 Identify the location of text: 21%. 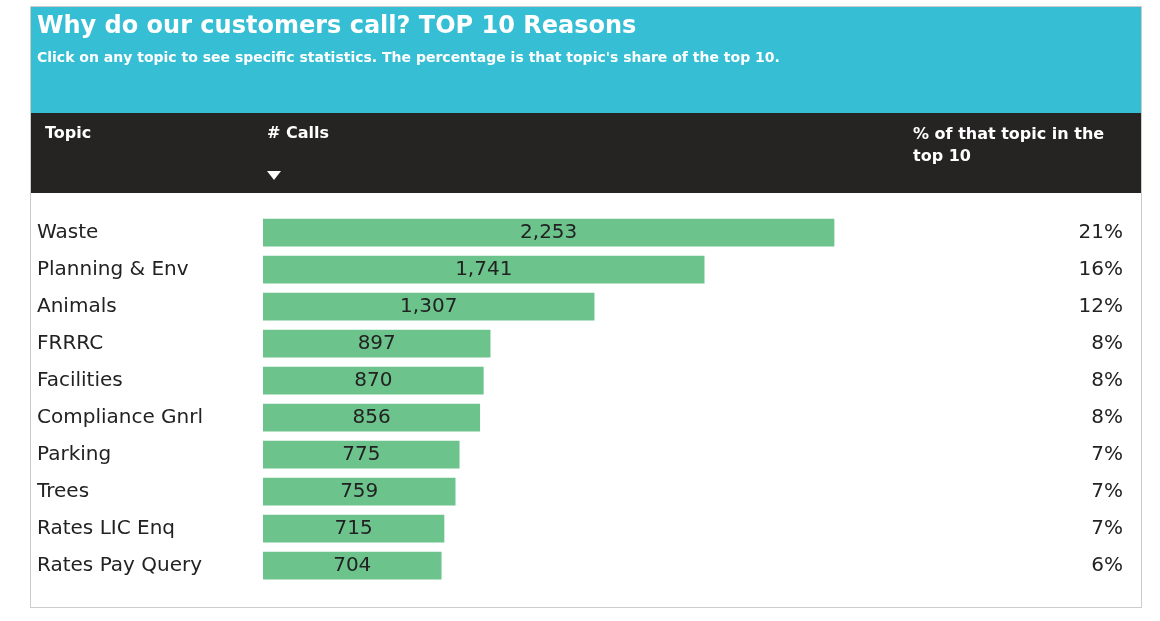
(1100, 230).